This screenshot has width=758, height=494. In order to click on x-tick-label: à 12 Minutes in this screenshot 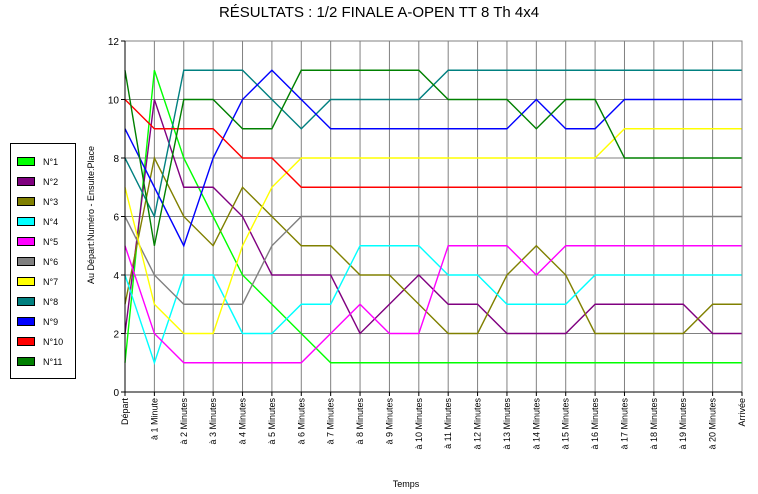, I will do `click(478, 424)`.